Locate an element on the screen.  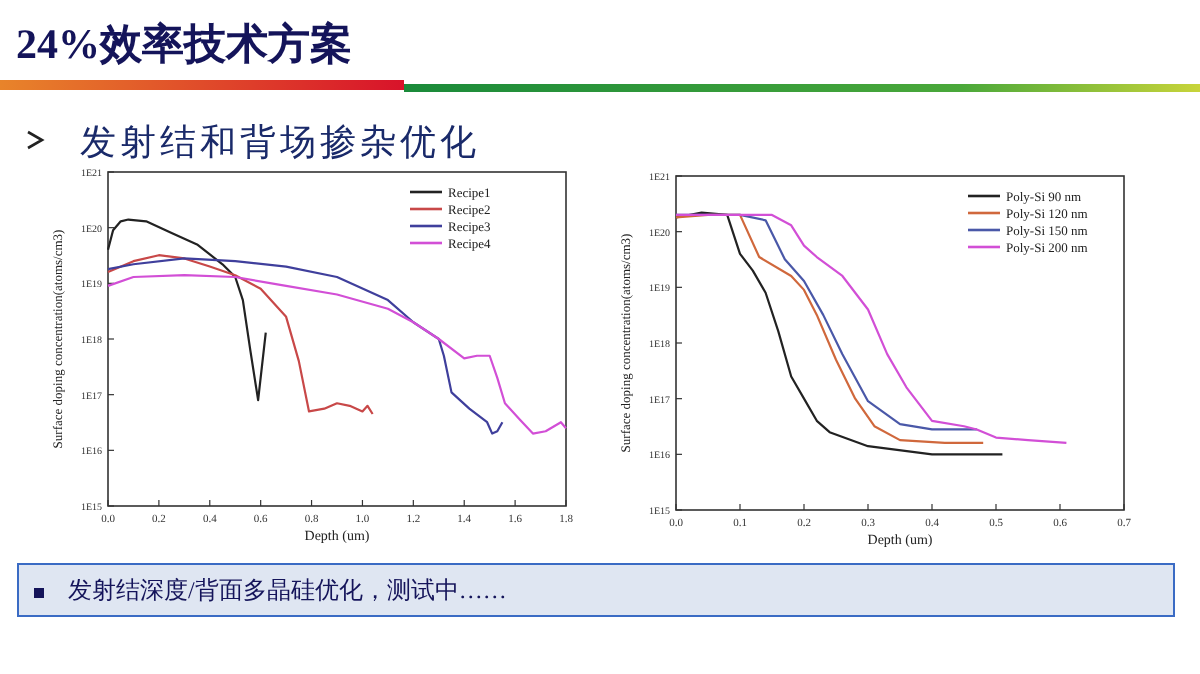
chart-title: 24%效率技术方案 is located at coordinates (184, 44).